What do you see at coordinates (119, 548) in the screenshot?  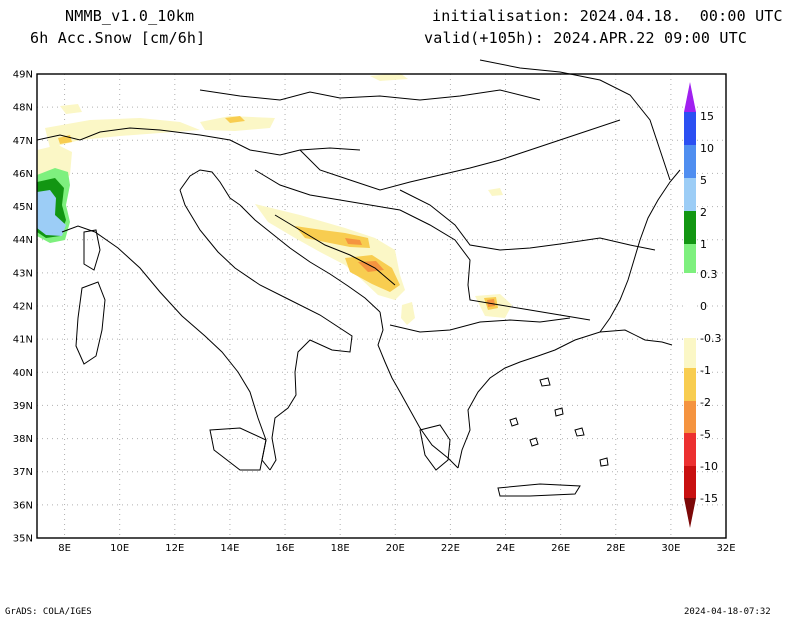 I see `lon-label: 10E` at bounding box center [119, 548].